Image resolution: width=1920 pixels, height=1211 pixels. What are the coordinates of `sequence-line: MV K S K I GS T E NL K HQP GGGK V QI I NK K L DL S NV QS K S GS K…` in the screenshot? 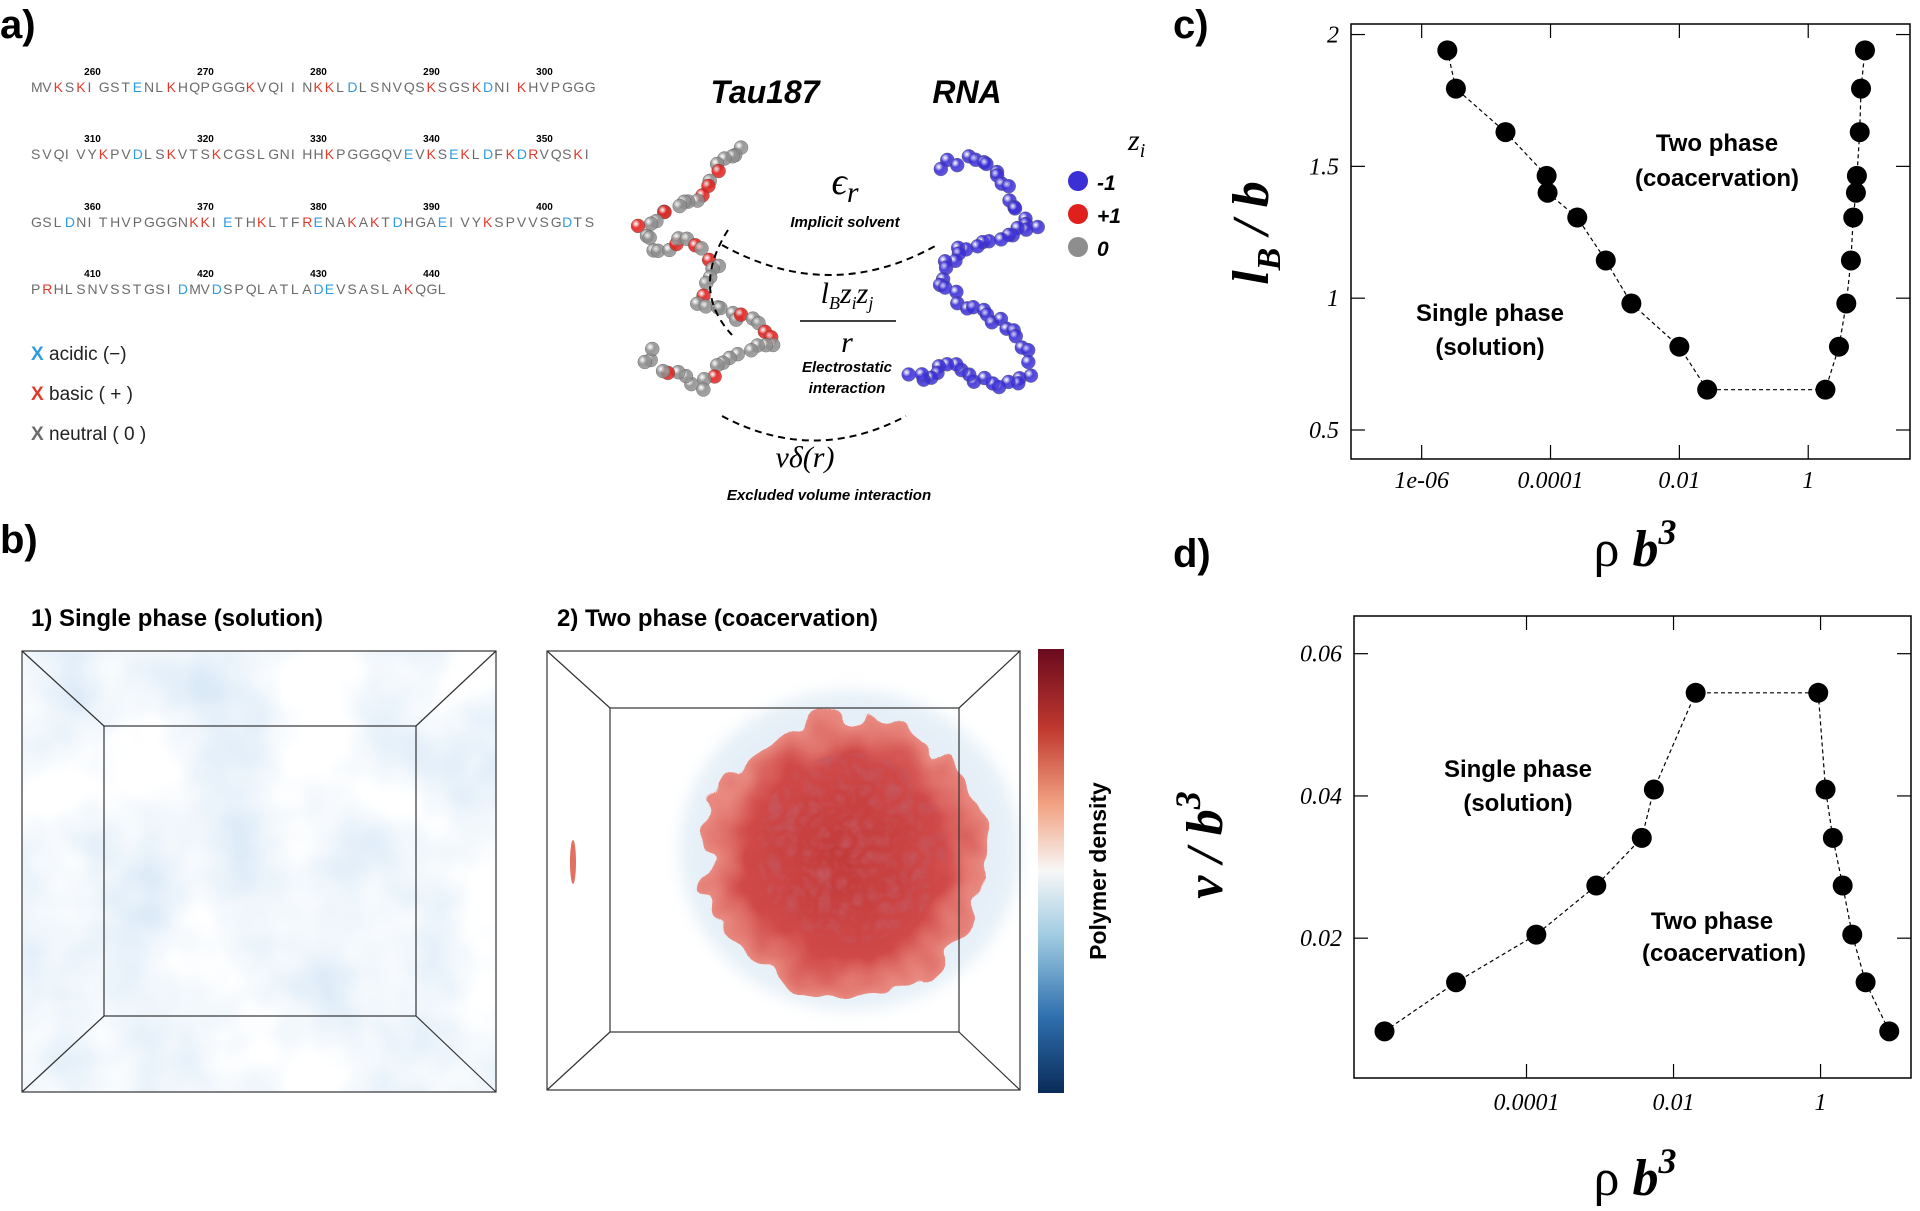 It's located at (313, 87).